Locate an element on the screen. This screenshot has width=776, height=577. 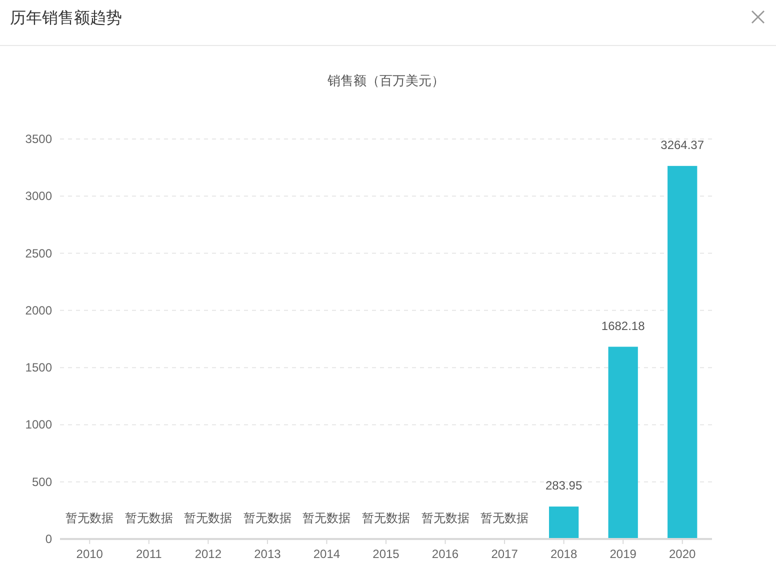
xtick-label: 2017 is located at coordinates (504, 554).